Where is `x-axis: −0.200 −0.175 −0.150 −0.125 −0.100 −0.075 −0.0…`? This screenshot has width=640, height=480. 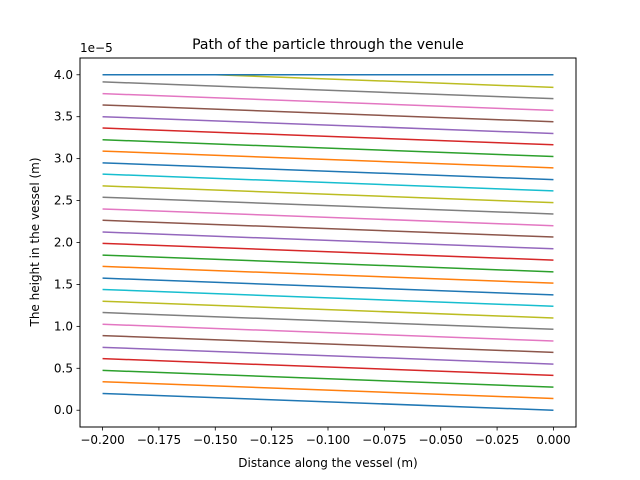
x-axis: −0.200 −0.175 −0.150 −0.125 −0.100 −0.075 −0.0… is located at coordinates (325, 437).